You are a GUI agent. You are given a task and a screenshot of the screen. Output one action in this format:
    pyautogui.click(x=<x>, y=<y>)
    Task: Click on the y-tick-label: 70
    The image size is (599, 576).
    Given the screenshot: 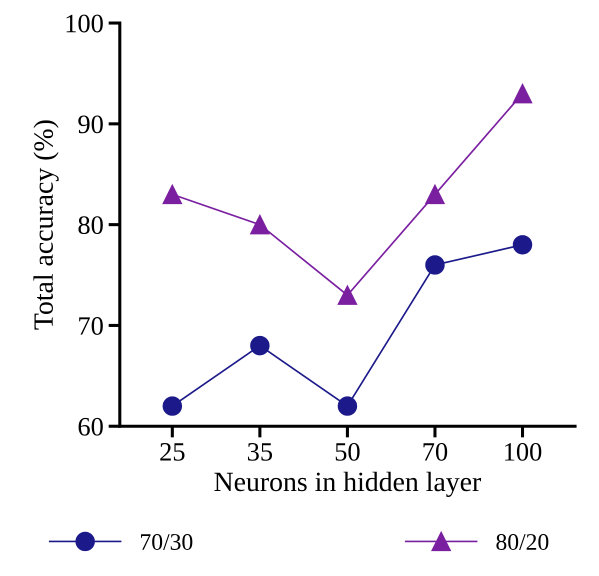 What is the action you would take?
    pyautogui.click(x=91, y=326)
    